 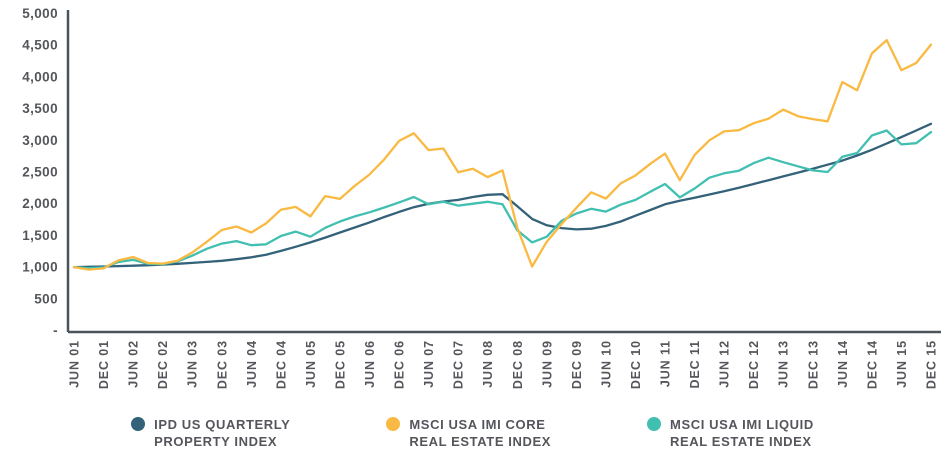 I want to click on x-axis-tick-label: JUN 10, so click(x=606, y=364).